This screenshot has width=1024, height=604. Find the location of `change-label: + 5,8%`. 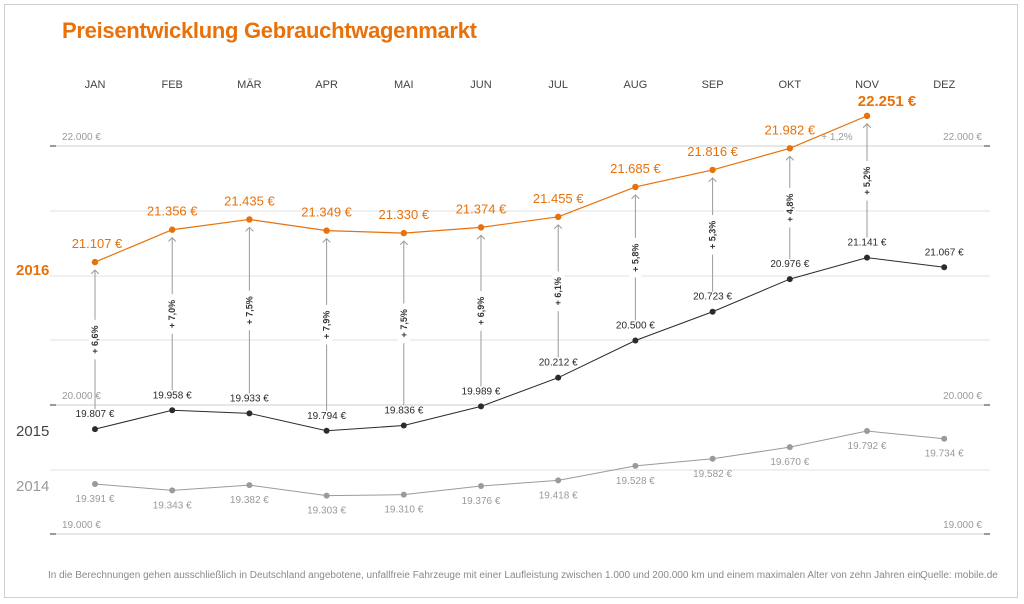

change-label: + 5,8% is located at coordinates (635, 258).